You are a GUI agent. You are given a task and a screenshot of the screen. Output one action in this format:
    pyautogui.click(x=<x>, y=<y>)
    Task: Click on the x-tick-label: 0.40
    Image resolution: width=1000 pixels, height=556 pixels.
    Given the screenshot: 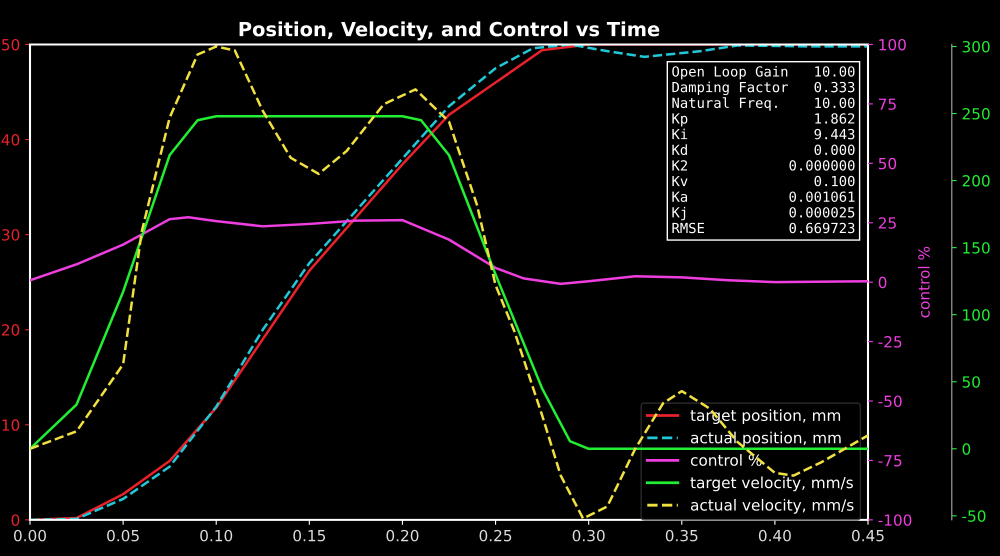 What is the action you would take?
    pyautogui.click(x=774, y=536)
    